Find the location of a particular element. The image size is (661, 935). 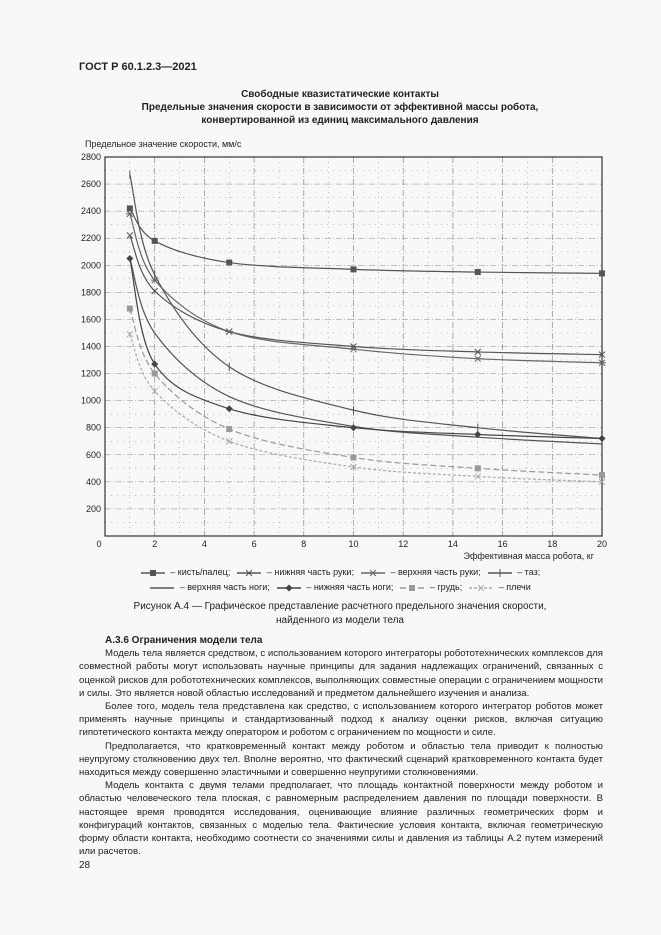

y-tick-label: 200 is located at coordinates (93, 509).